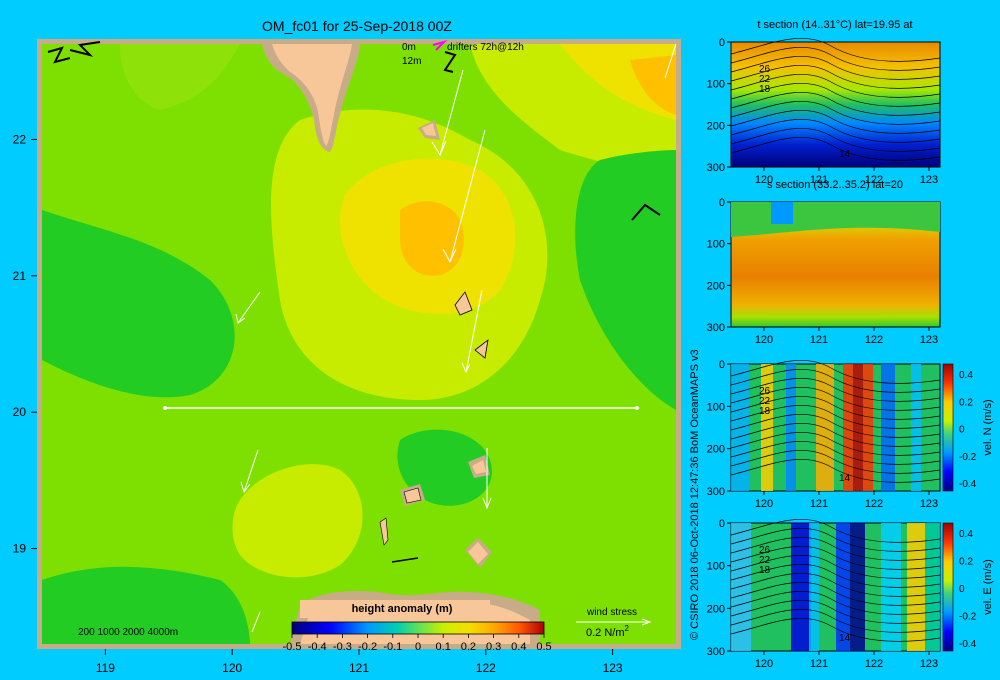 The image size is (1000, 680). What do you see at coordinates (962, 589) in the screenshot?
I see `velocity-colorbar-tick: 0` at bounding box center [962, 589].